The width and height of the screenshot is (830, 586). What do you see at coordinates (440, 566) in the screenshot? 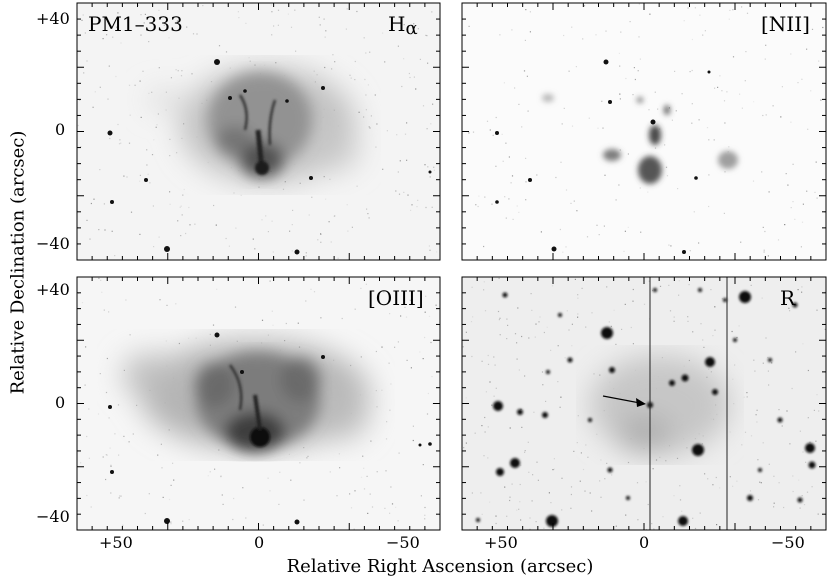
I see `x-axis-title: Relative Right Ascension (arcsec)` at bounding box center [440, 566].